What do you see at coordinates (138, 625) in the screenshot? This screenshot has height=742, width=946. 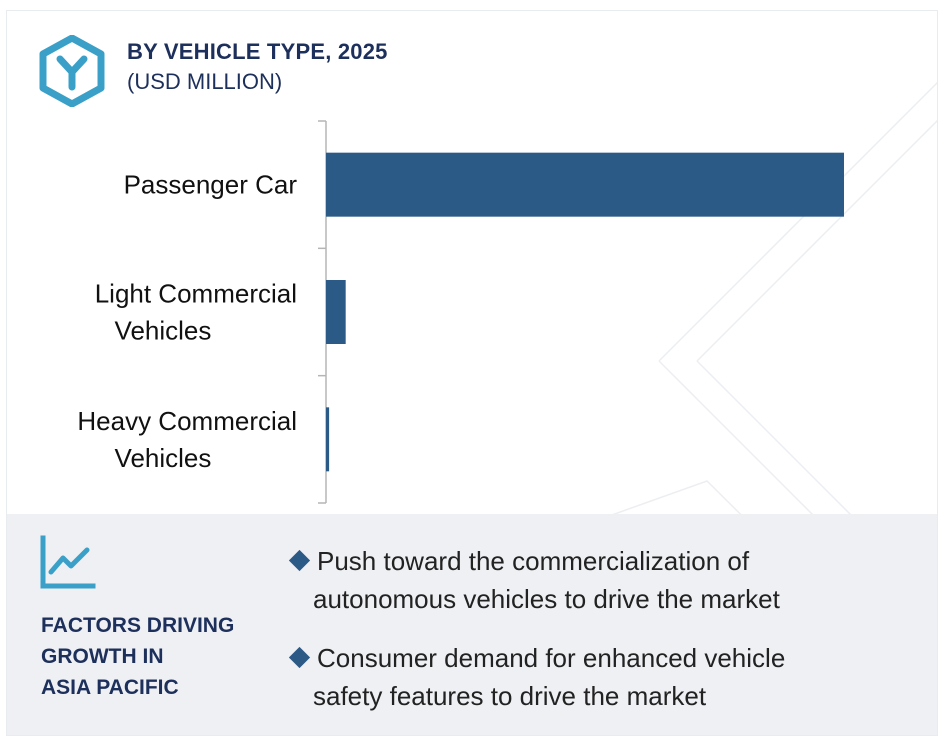 I see `factors-heading-line: FACTORS DRIVING` at bounding box center [138, 625].